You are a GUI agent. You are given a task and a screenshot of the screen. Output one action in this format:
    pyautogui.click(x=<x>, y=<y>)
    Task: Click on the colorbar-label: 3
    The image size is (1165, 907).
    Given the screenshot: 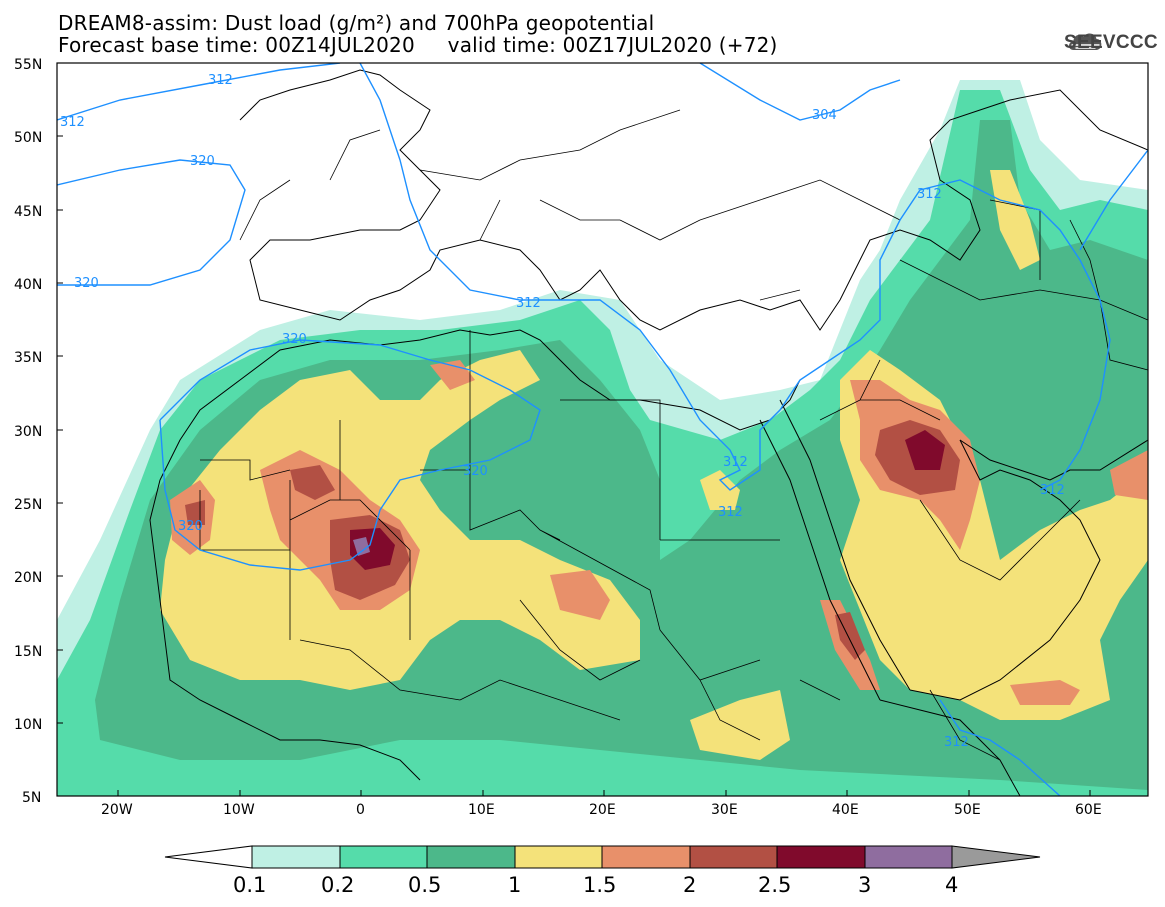 What is the action you would take?
    pyautogui.click(x=864, y=885)
    